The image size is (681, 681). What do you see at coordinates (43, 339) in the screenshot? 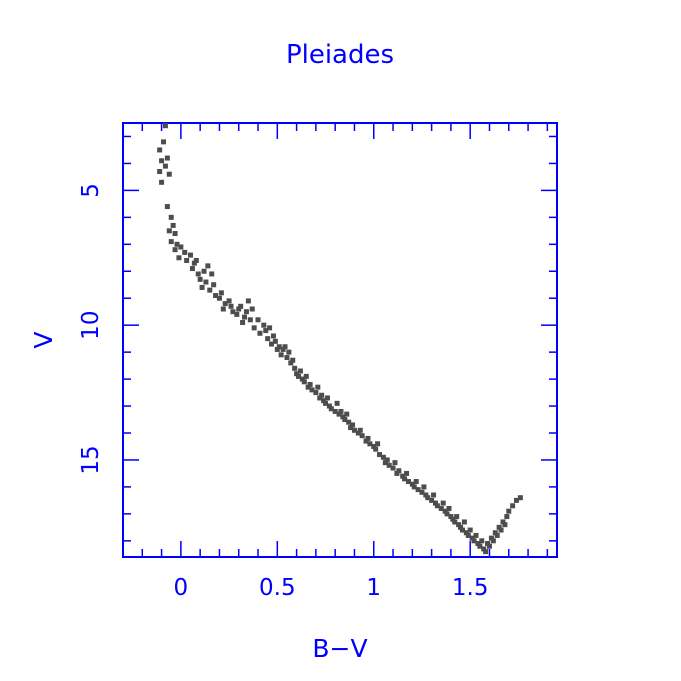
I see `y-axis-label: V` at bounding box center [43, 339].